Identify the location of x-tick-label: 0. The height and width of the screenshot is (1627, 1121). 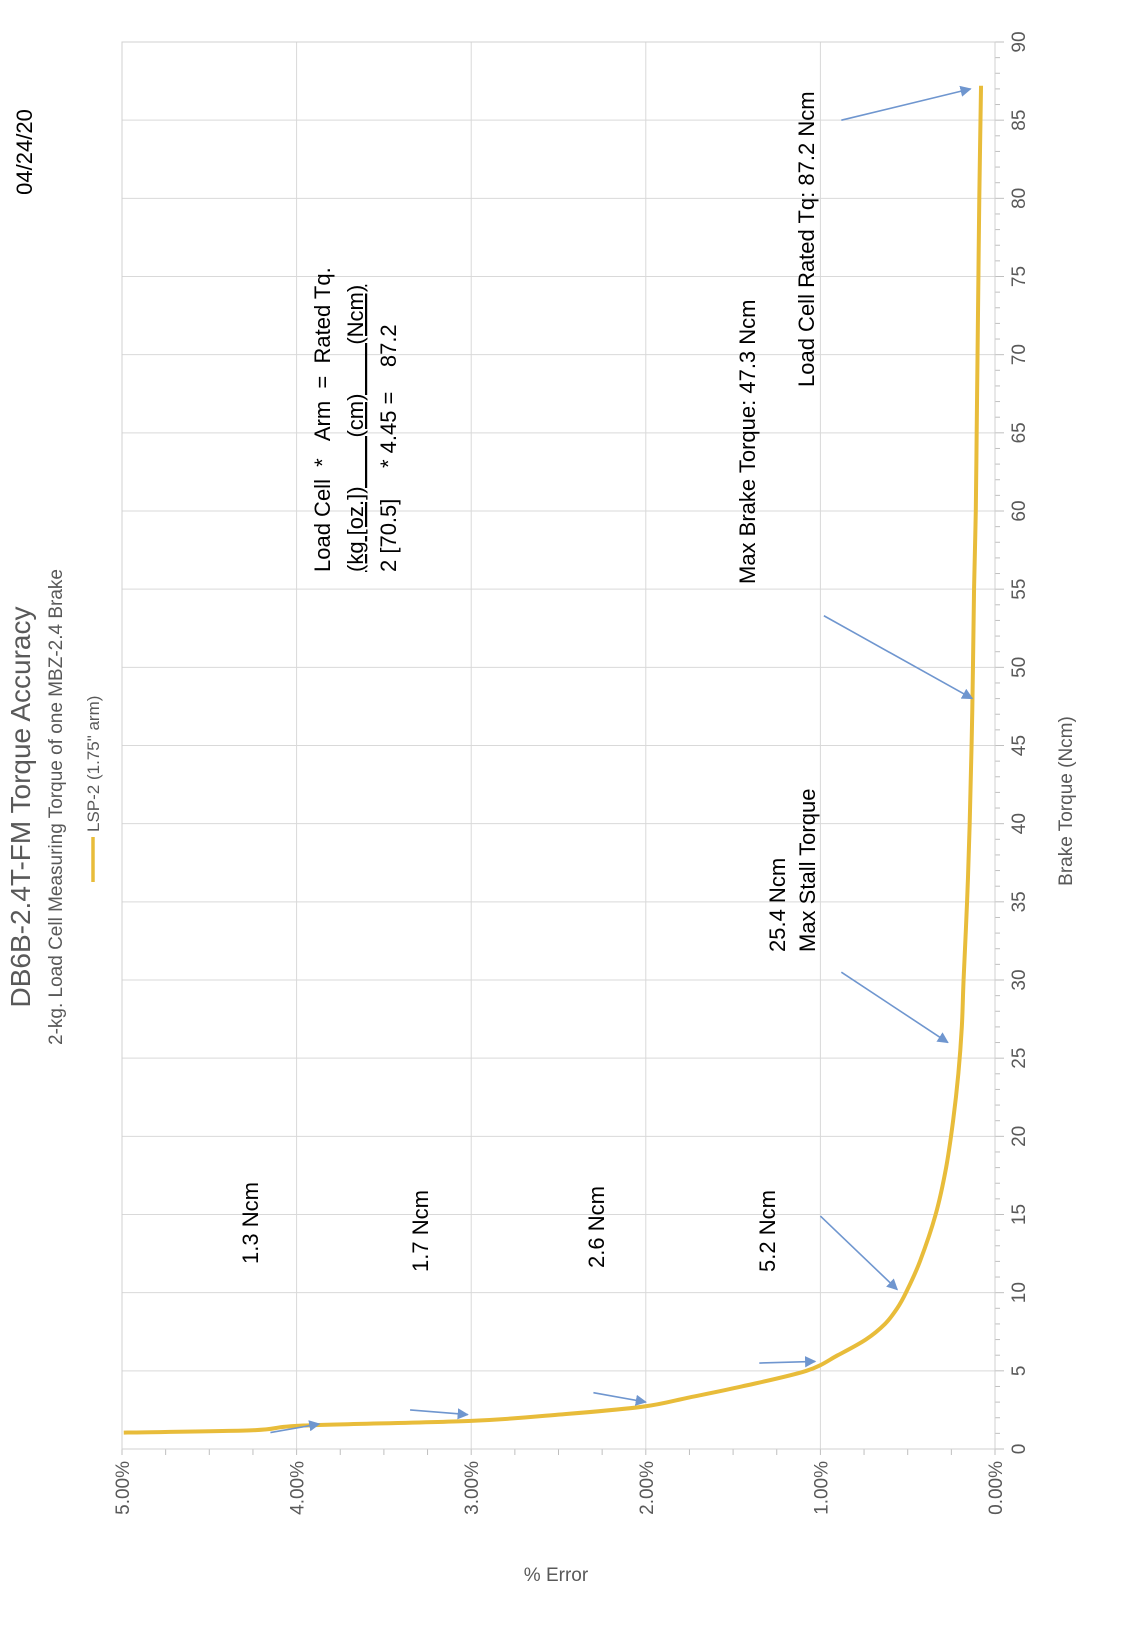
(1019, 1449).